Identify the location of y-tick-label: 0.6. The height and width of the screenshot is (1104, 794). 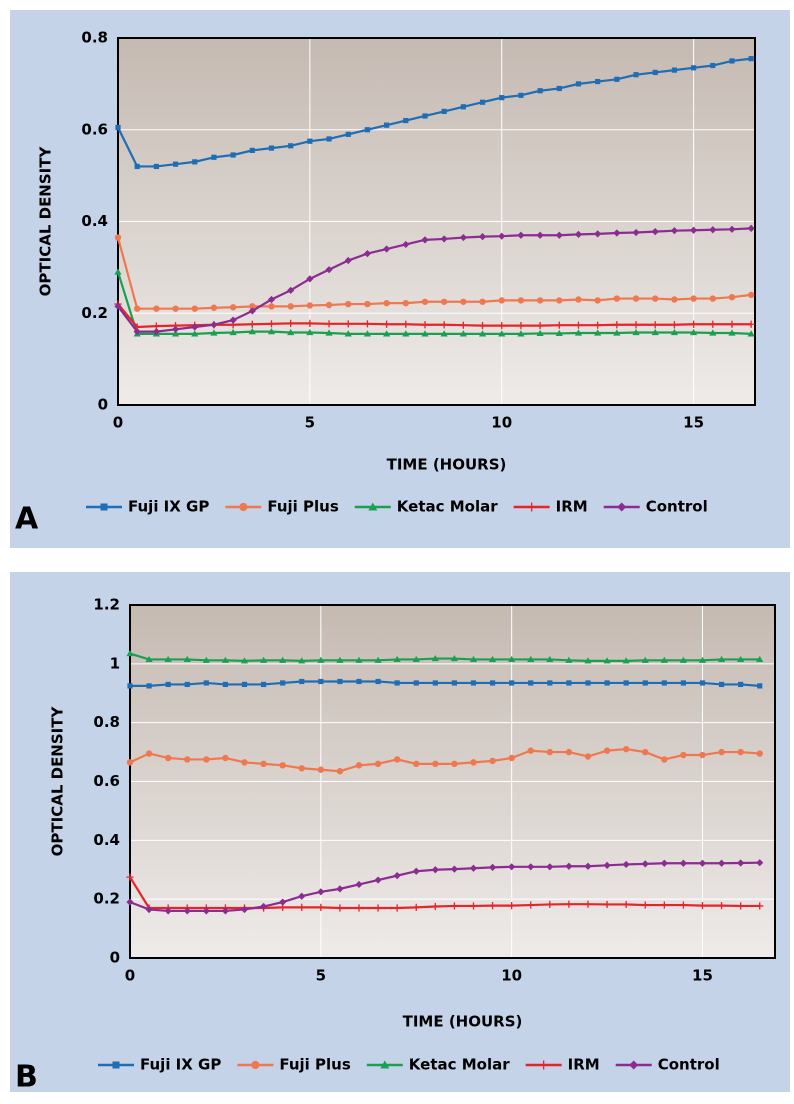
(94, 129).